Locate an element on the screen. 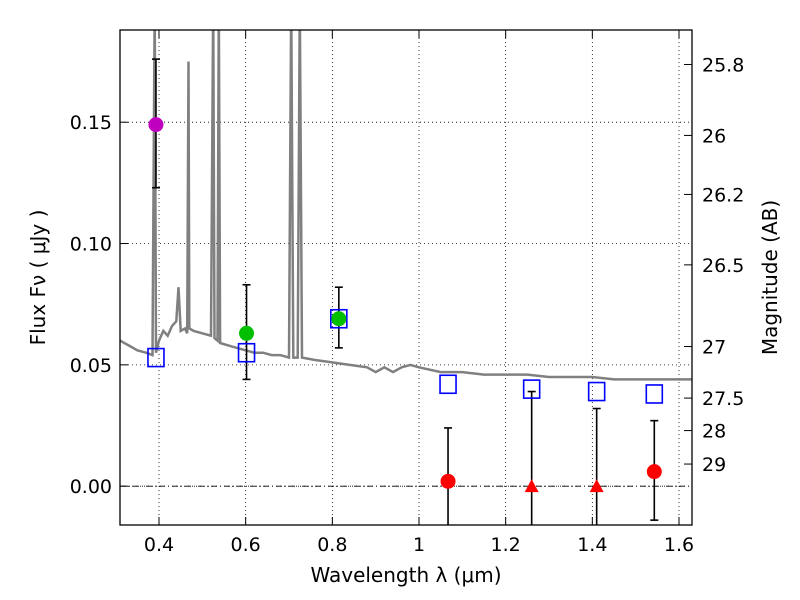 The image size is (800, 600). y-axis-label-right: Magnitude (AB) is located at coordinates (770, 277).